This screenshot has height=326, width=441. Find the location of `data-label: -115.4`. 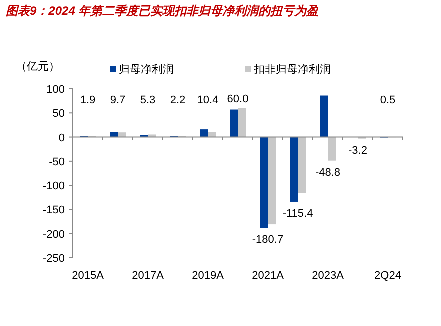

data-label: -115.4 is located at coordinates (298, 214).